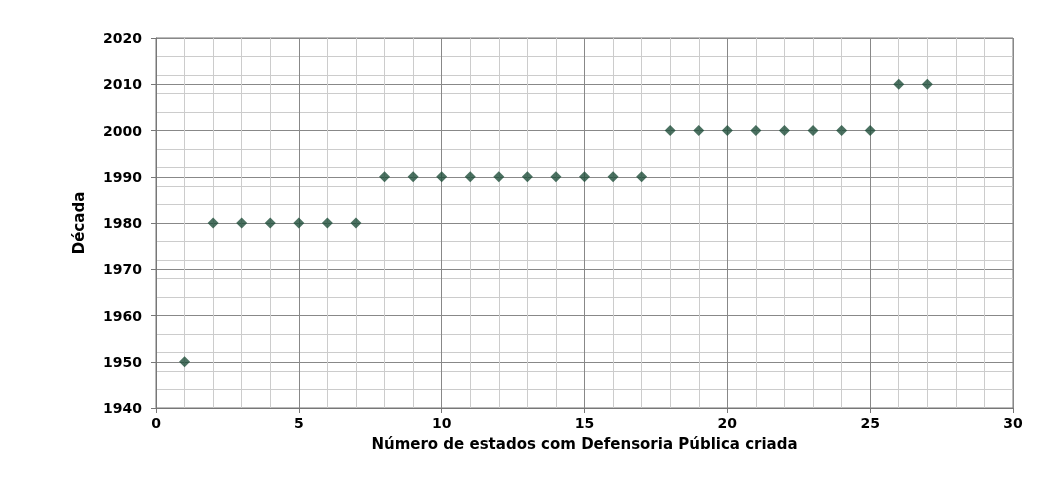 This screenshot has width=1051, height=478. Describe the element at coordinates (78, 223) in the screenshot. I see `y-axis-title: Década` at that location.